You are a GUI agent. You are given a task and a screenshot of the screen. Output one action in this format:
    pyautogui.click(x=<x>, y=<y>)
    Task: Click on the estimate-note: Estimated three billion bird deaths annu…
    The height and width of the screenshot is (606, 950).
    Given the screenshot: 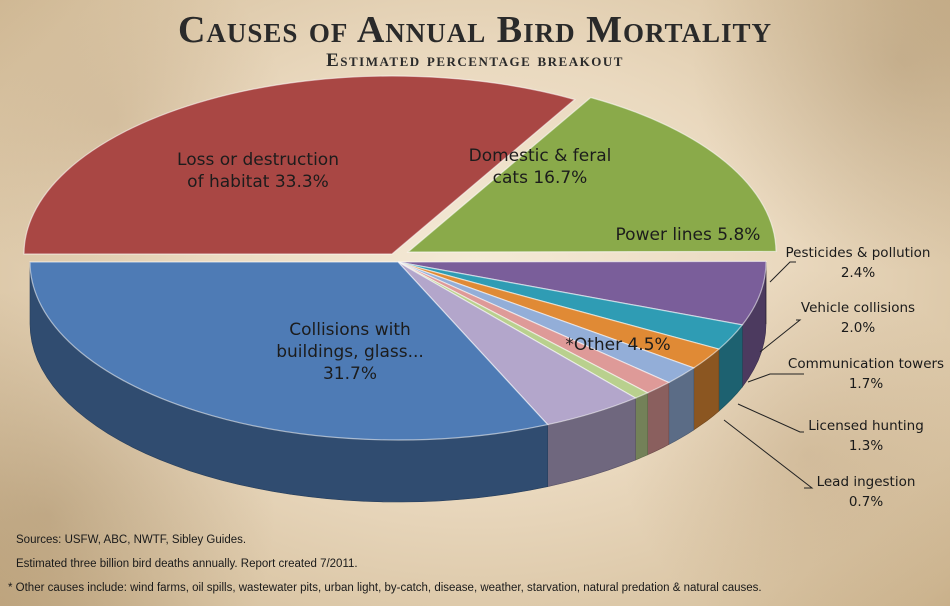 What is the action you would take?
    pyautogui.click(x=187, y=564)
    